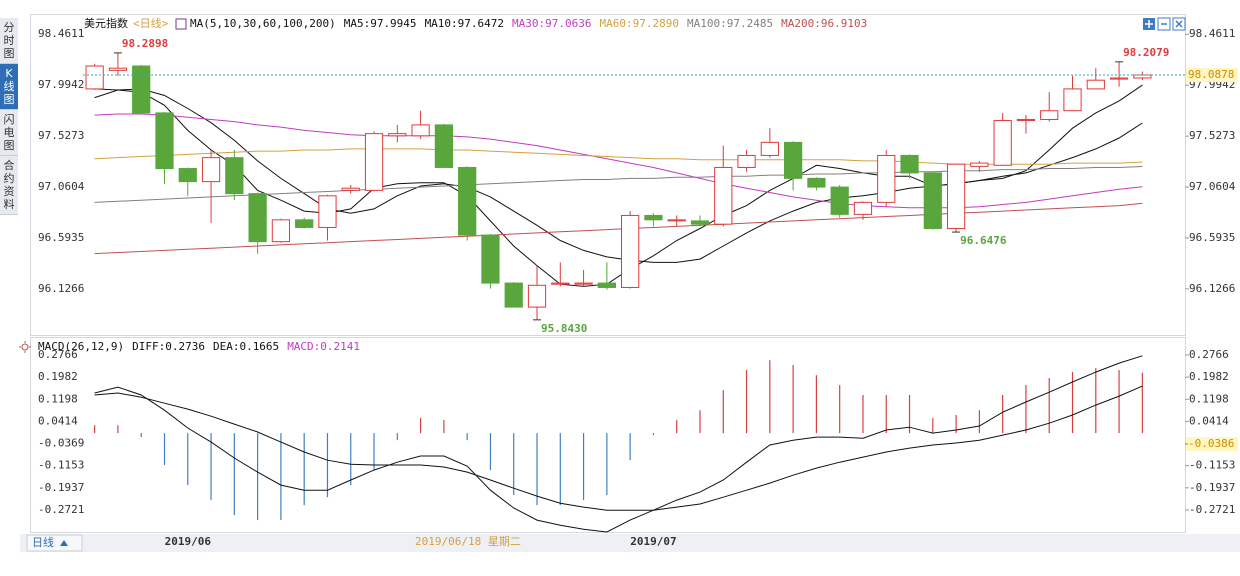 This screenshot has height=576, width=1240. What do you see at coordinates (43, 542) in the screenshot?
I see `period-button-label: 日线` at bounding box center [43, 542].